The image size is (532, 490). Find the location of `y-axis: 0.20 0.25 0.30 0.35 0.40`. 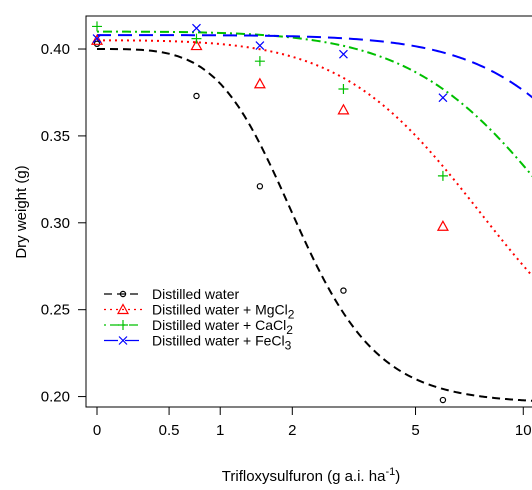

y-axis: 0.20 0.25 0.30 0.35 0.40 is located at coordinates (63, 223).